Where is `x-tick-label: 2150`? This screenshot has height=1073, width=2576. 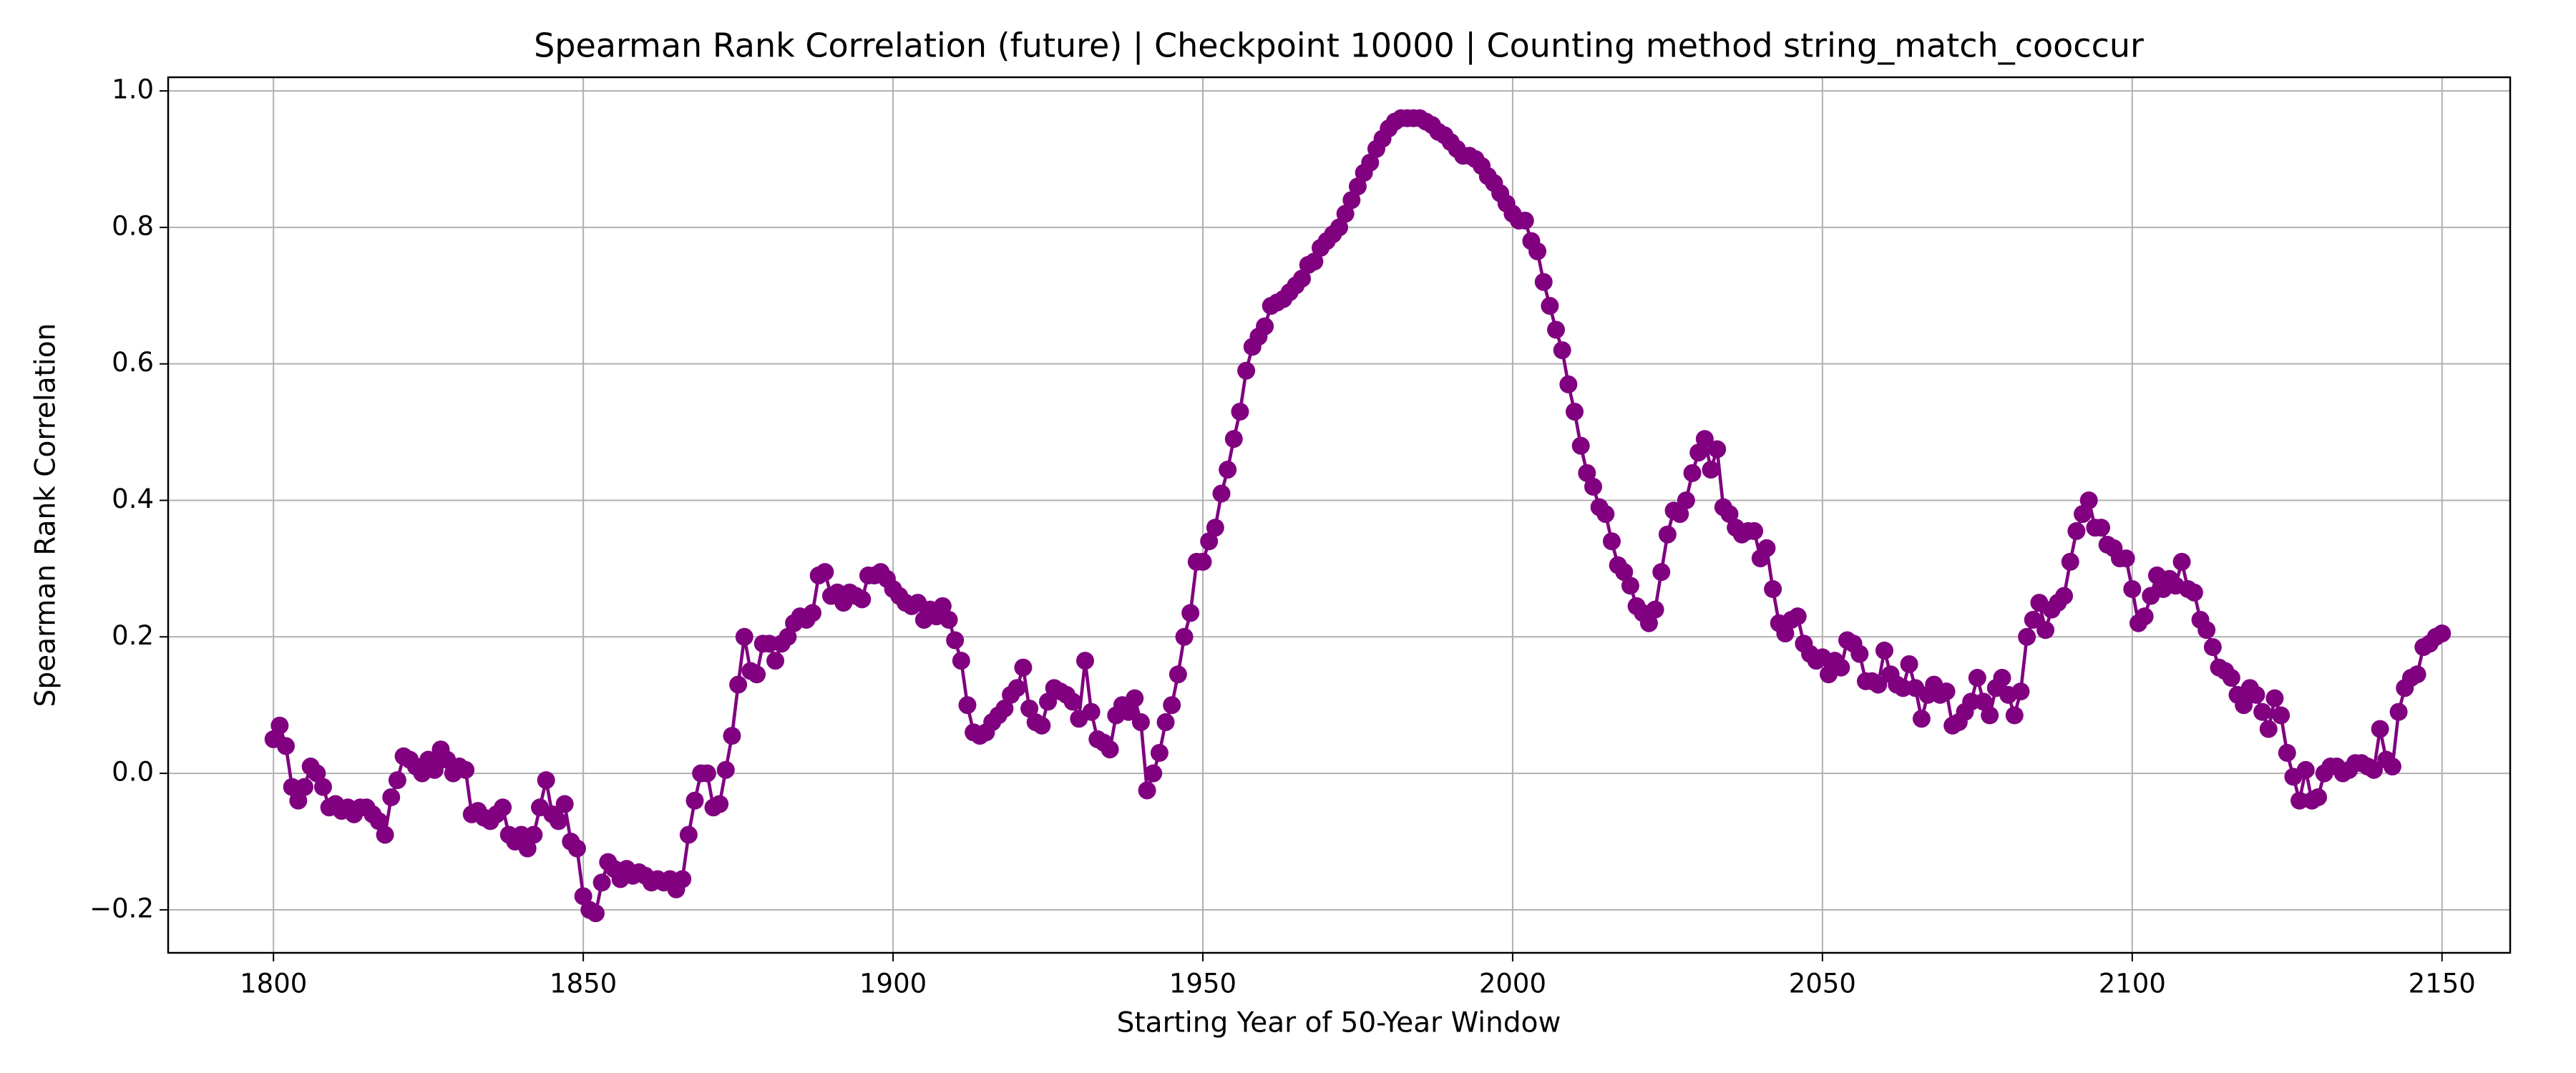
x-tick-label: 2150 is located at coordinates (2442, 984).